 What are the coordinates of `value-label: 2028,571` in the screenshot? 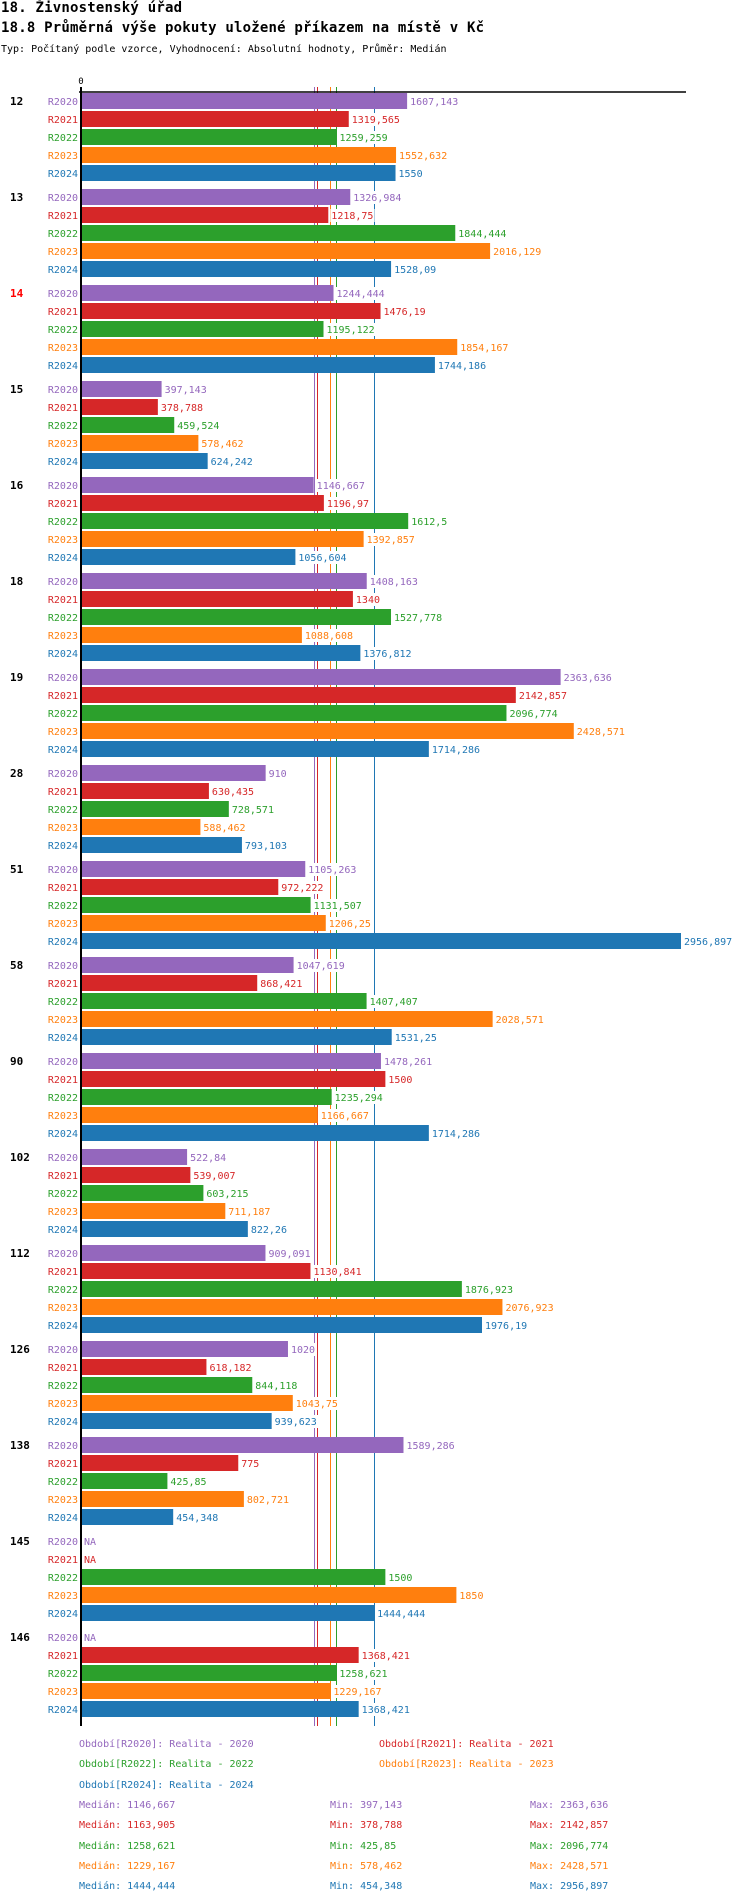 It's located at (520, 1020).